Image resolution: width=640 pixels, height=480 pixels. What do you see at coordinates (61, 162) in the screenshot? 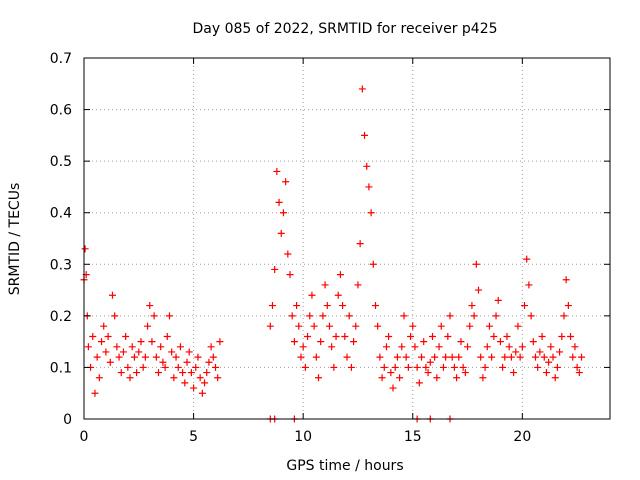
I see `y-tick-label: 0.5` at bounding box center [61, 162].